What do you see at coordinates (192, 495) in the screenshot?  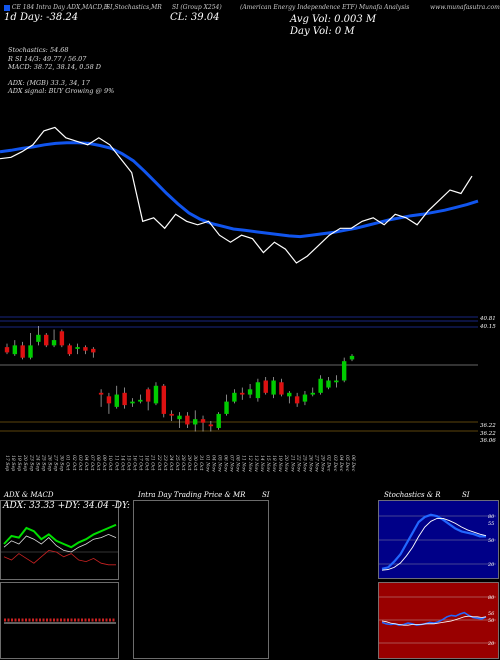 I see `intraday-panel-title: Intra Day Trading Price & MR` at bounding box center [192, 495].